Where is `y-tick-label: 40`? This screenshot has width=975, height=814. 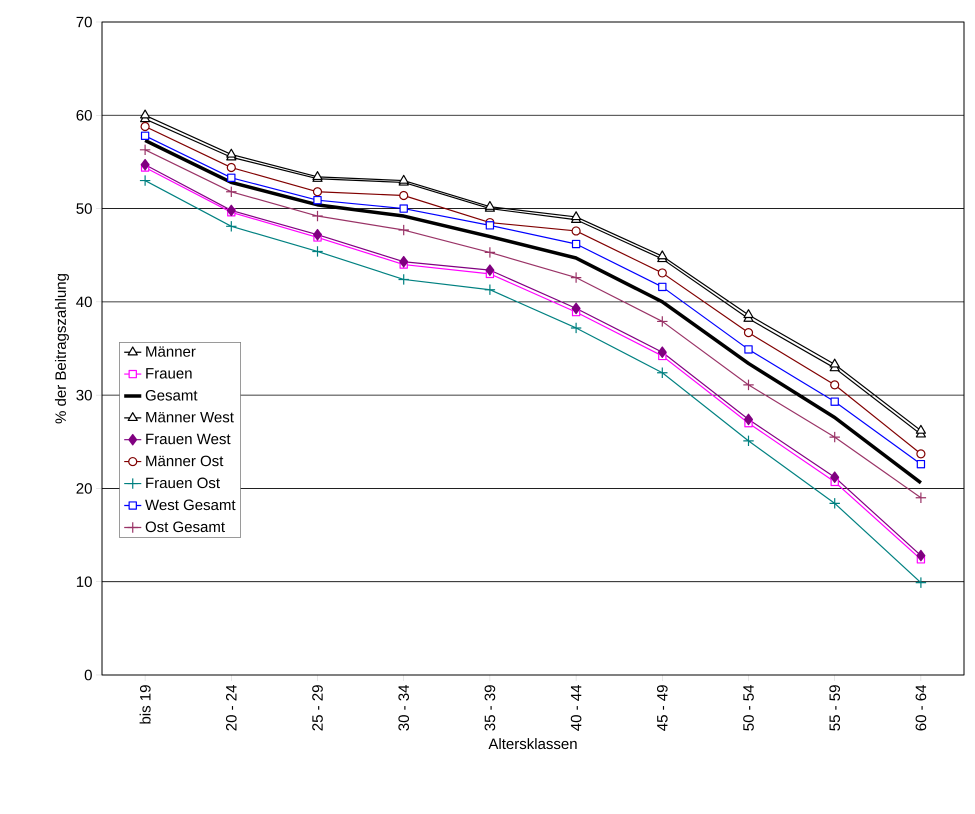
y-tick-label: 40 is located at coordinates (84, 302).